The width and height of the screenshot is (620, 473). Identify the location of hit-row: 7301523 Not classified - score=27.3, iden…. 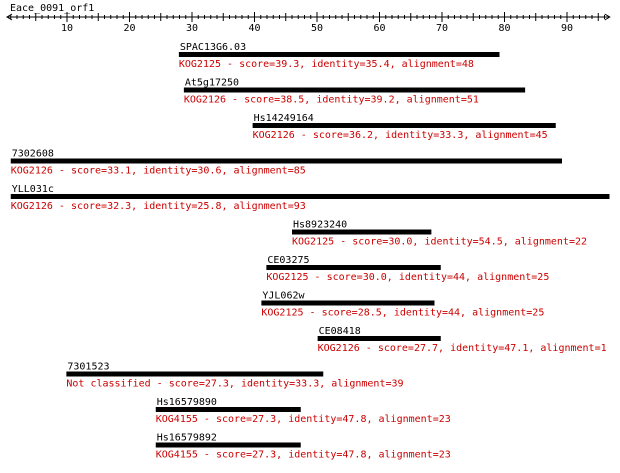
(235, 376).